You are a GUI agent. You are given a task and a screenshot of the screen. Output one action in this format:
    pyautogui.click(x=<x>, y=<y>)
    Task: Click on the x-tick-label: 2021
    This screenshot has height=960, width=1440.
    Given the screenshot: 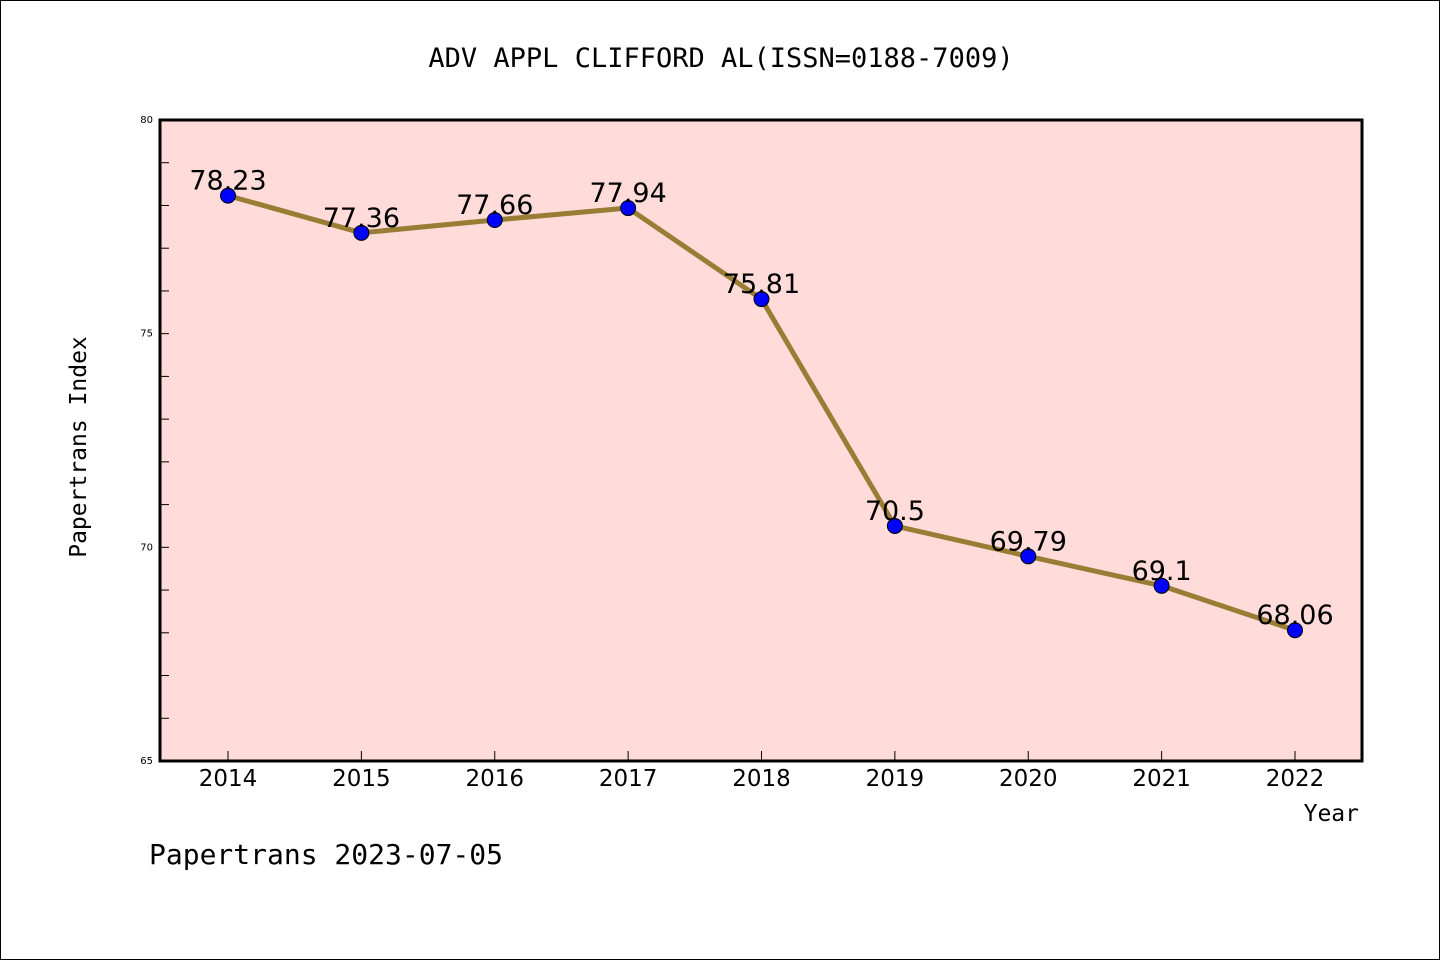 What is the action you would take?
    pyautogui.click(x=1161, y=779)
    